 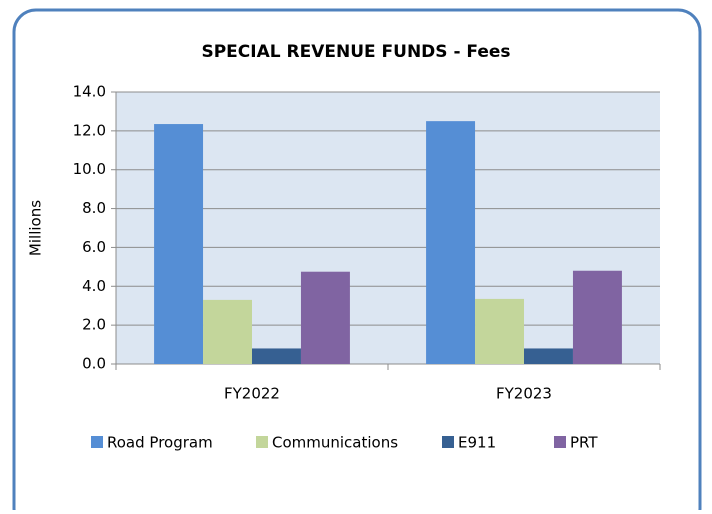 I want to click on y-tick-label: 2.0, so click(x=94, y=325).